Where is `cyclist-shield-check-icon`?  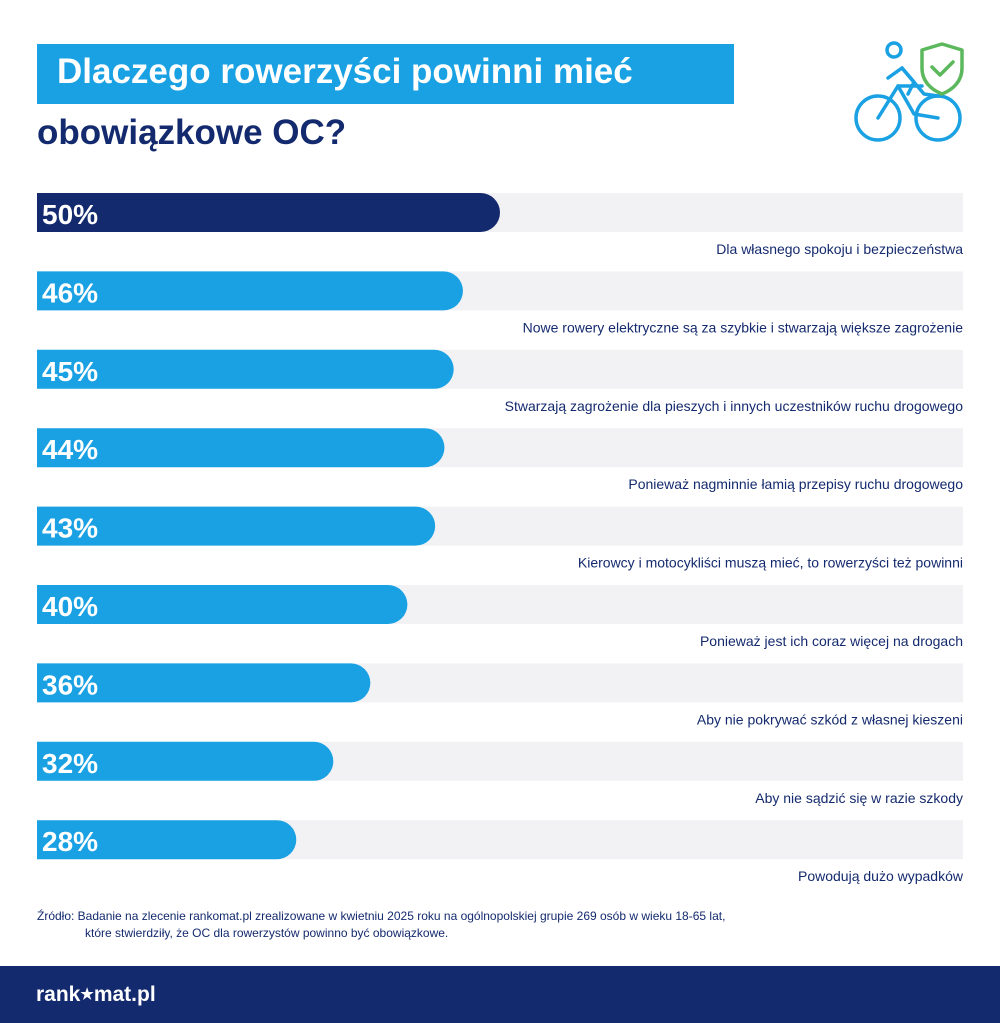
cyclist-shield-check-icon is located at coordinates (909, 91).